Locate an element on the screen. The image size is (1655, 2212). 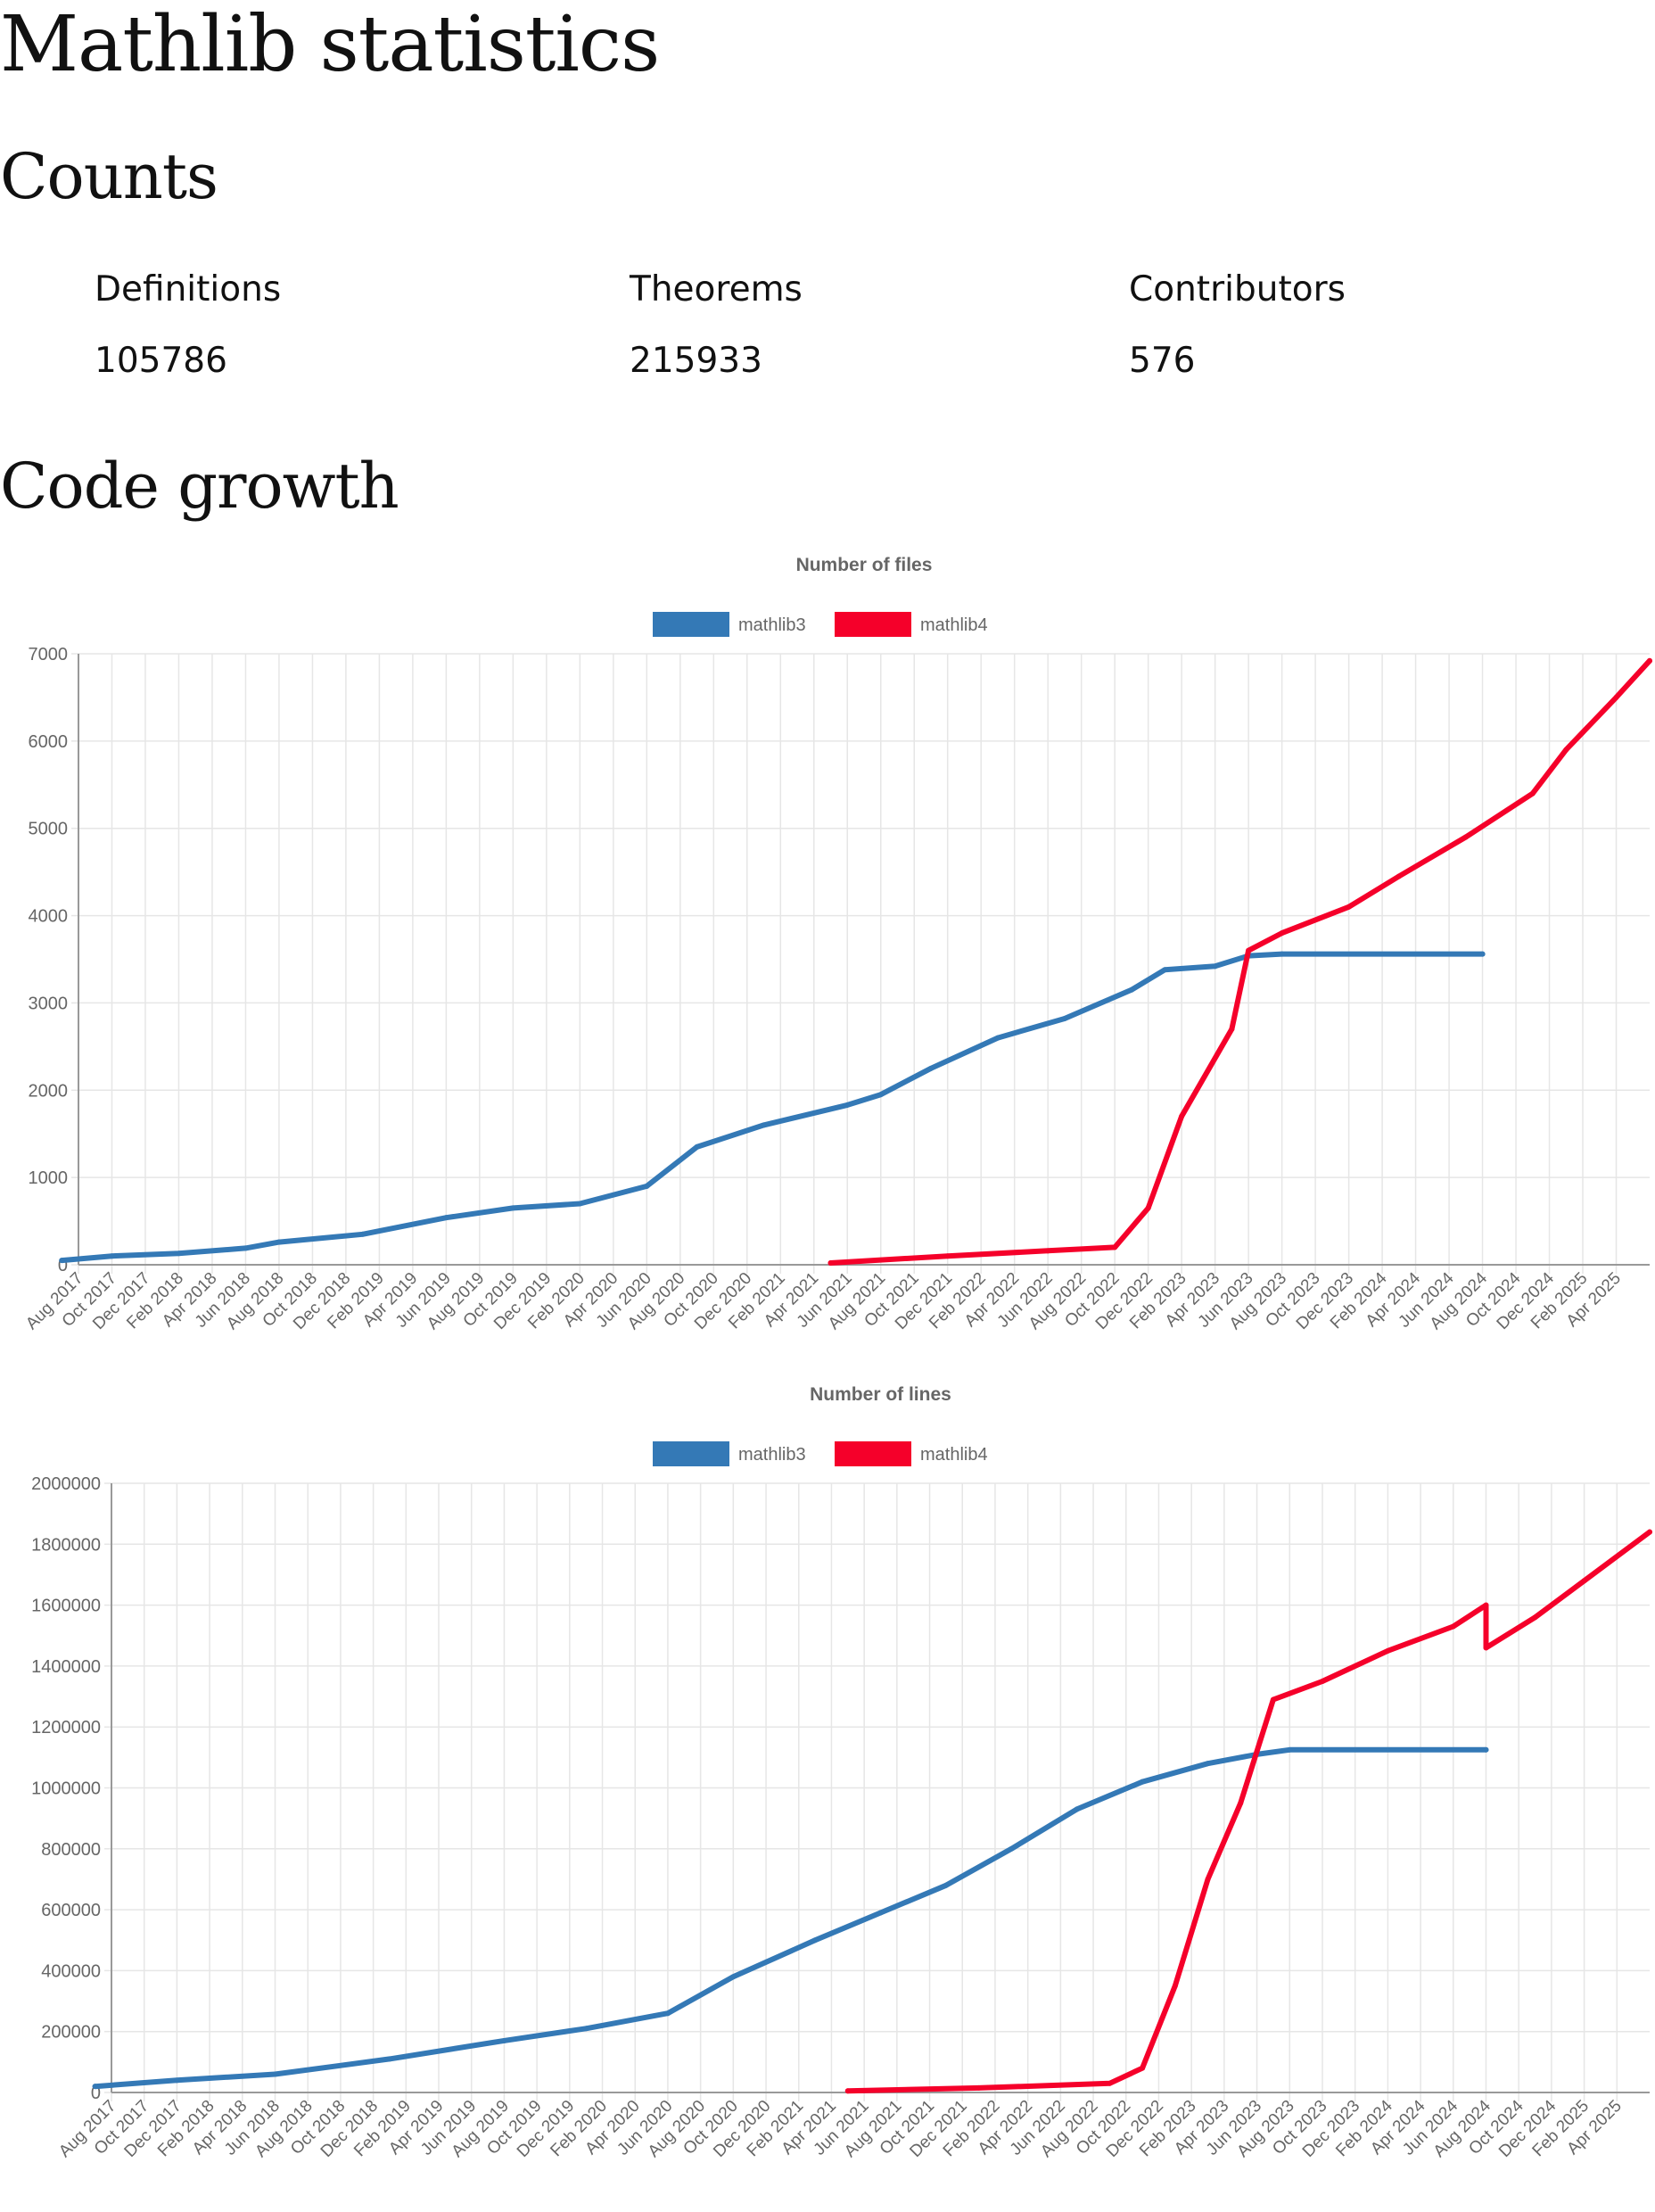
y-tick-label: 6000 is located at coordinates (49, 742).